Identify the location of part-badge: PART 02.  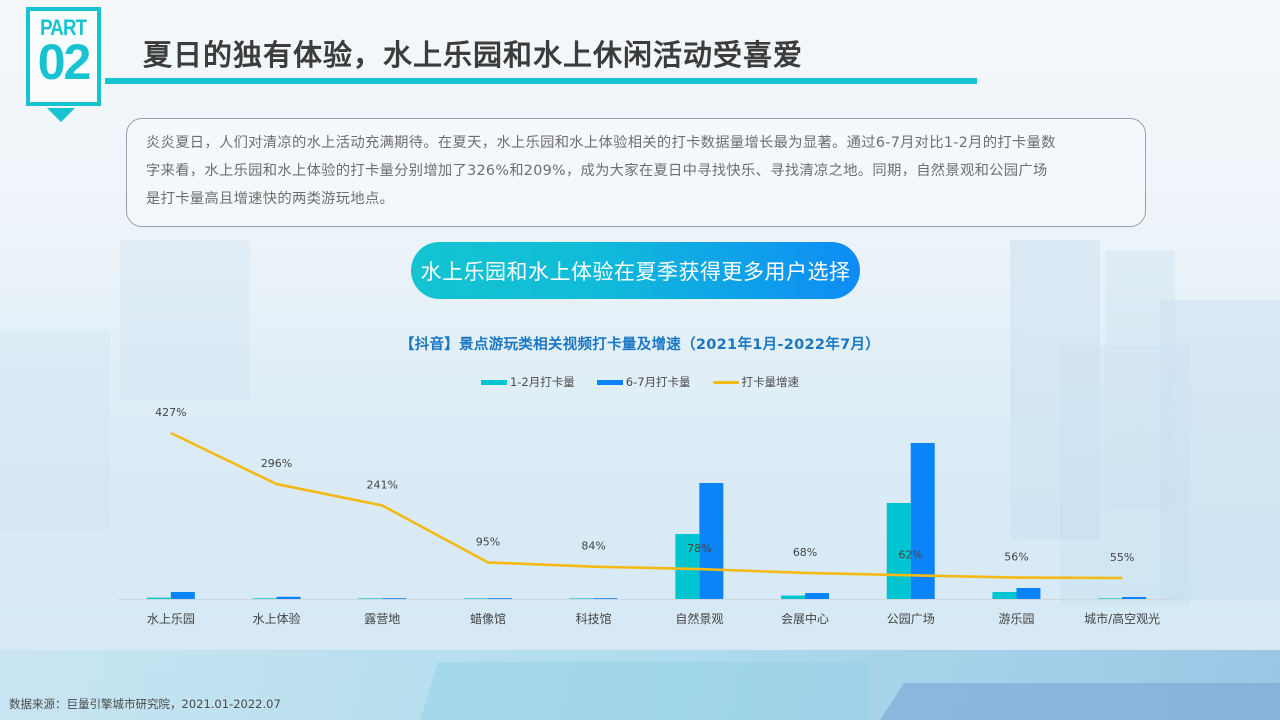
(63, 56).